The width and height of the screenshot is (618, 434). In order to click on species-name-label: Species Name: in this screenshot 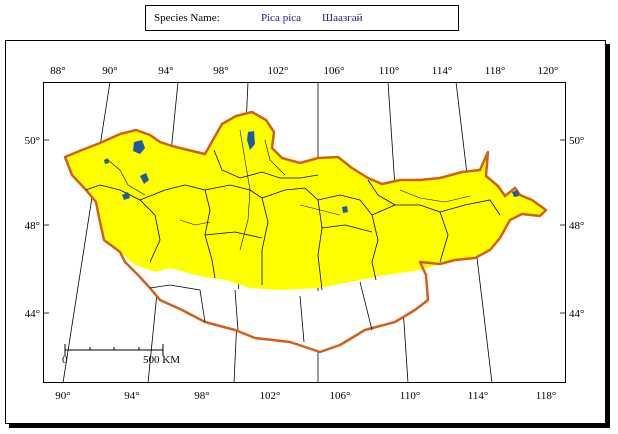, I will do `click(187, 18)`.